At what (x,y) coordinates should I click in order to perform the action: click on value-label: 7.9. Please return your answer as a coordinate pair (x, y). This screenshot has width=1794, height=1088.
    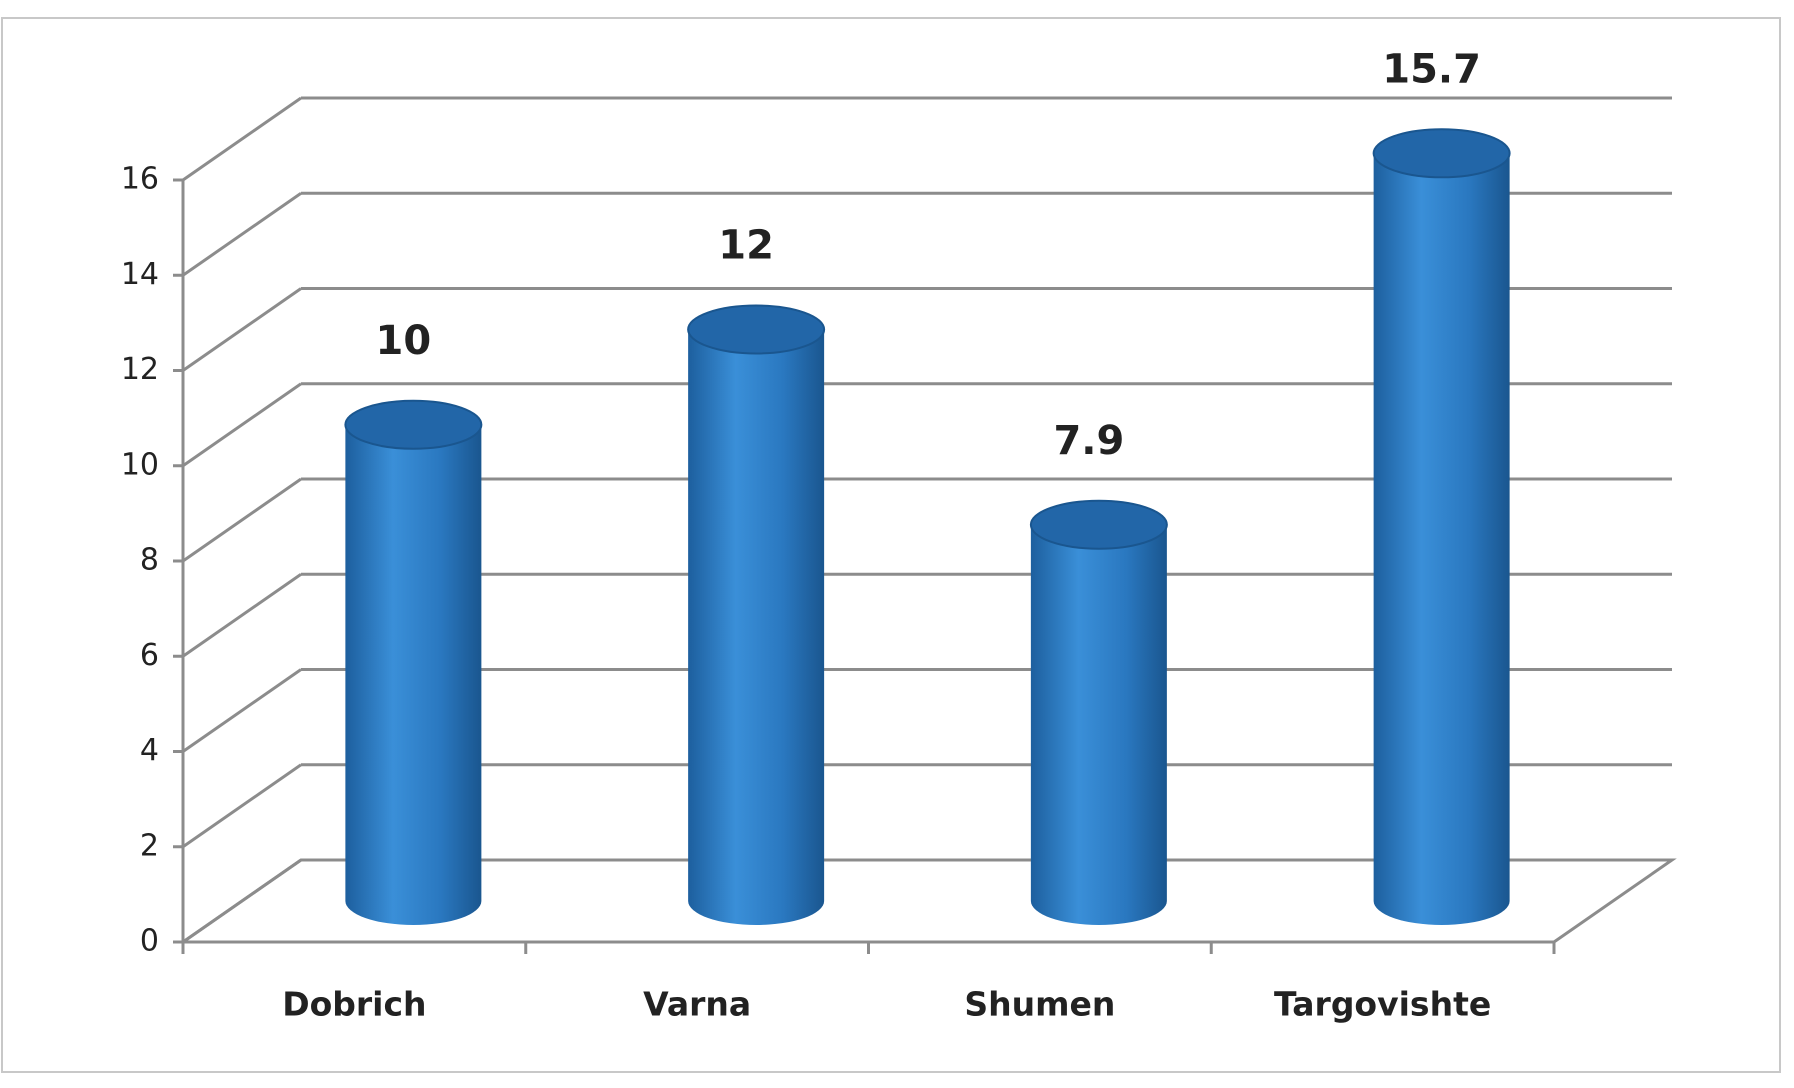
    Looking at the image, I should click on (1088, 441).